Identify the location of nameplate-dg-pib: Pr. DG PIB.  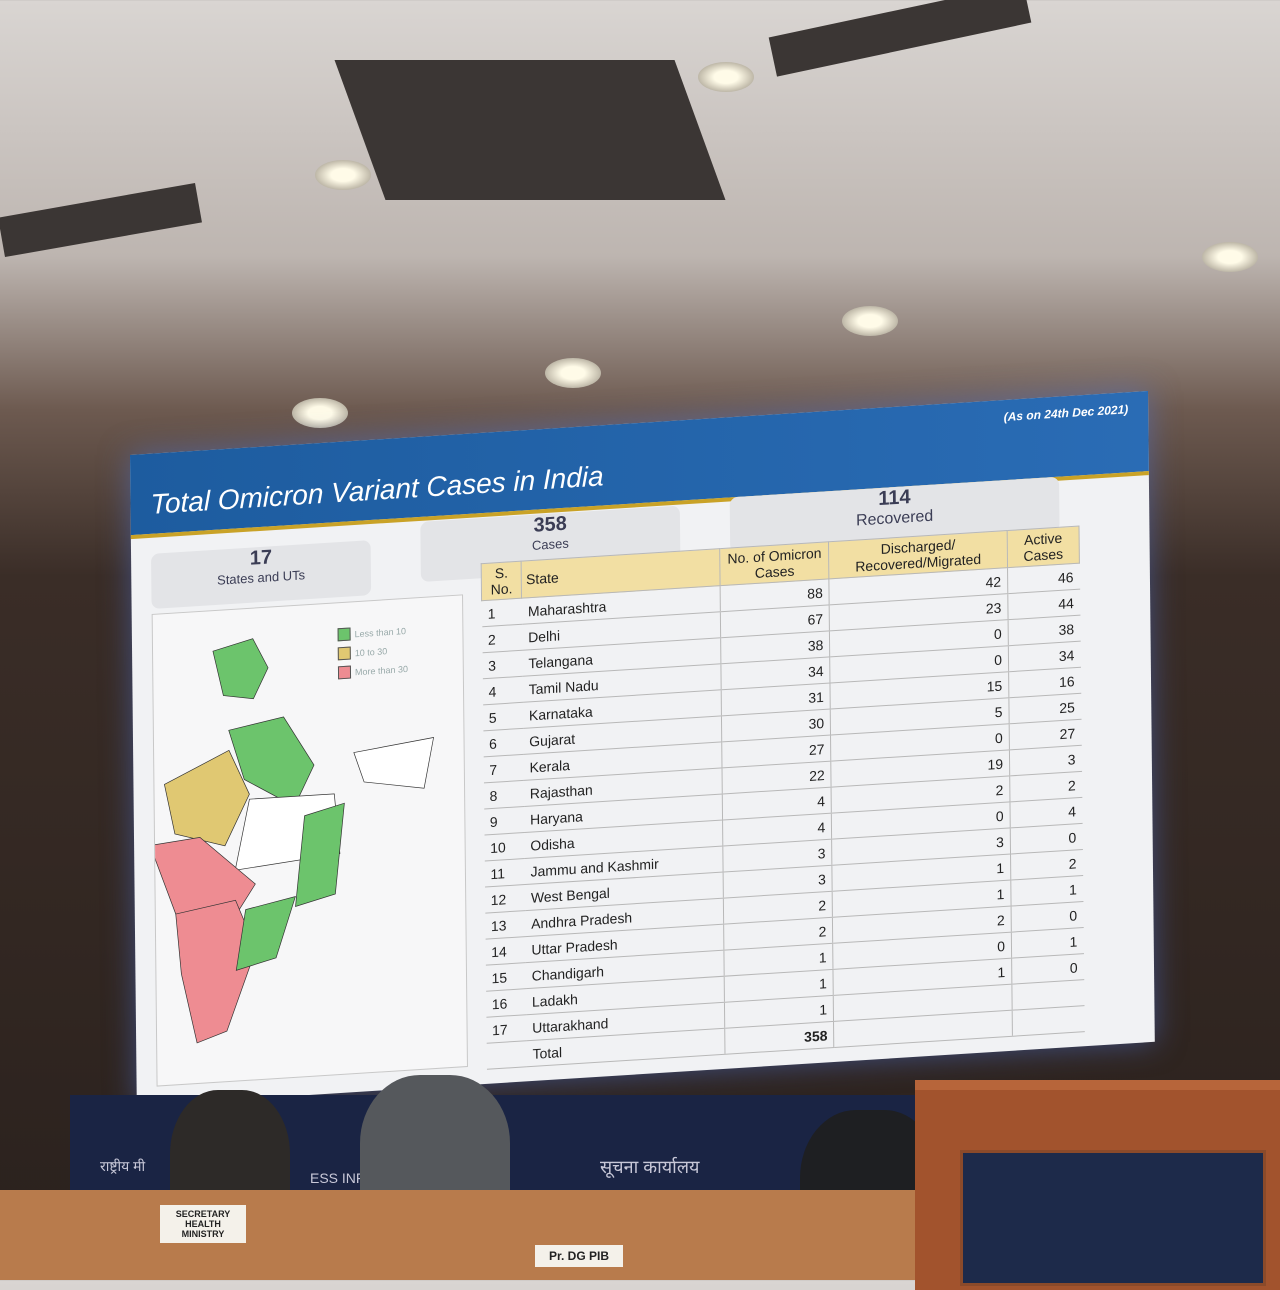
(579, 1256).